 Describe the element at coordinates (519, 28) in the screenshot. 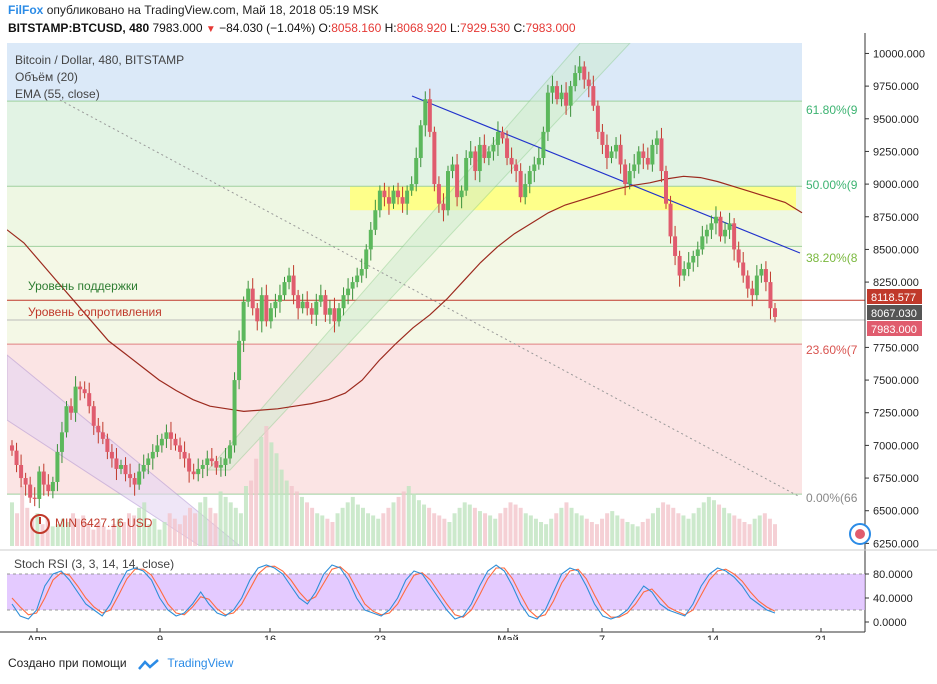

I see `close-label: C:` at that location.